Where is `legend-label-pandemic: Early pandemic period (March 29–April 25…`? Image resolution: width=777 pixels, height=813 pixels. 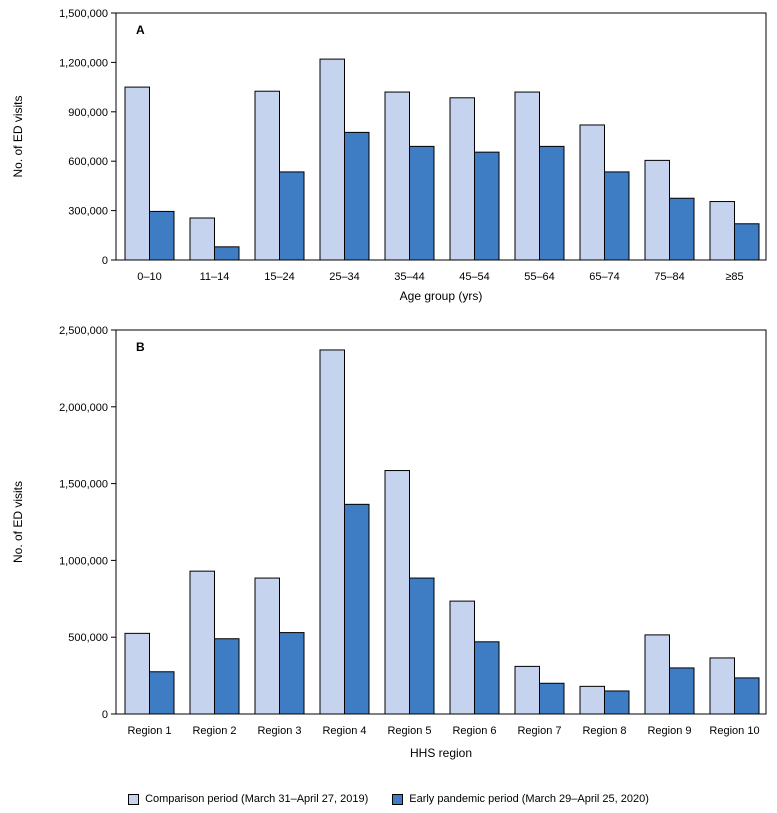
legend-label-pandemic: Early pandemic period (March 29–April 25… is located at coordinates (529, 799).